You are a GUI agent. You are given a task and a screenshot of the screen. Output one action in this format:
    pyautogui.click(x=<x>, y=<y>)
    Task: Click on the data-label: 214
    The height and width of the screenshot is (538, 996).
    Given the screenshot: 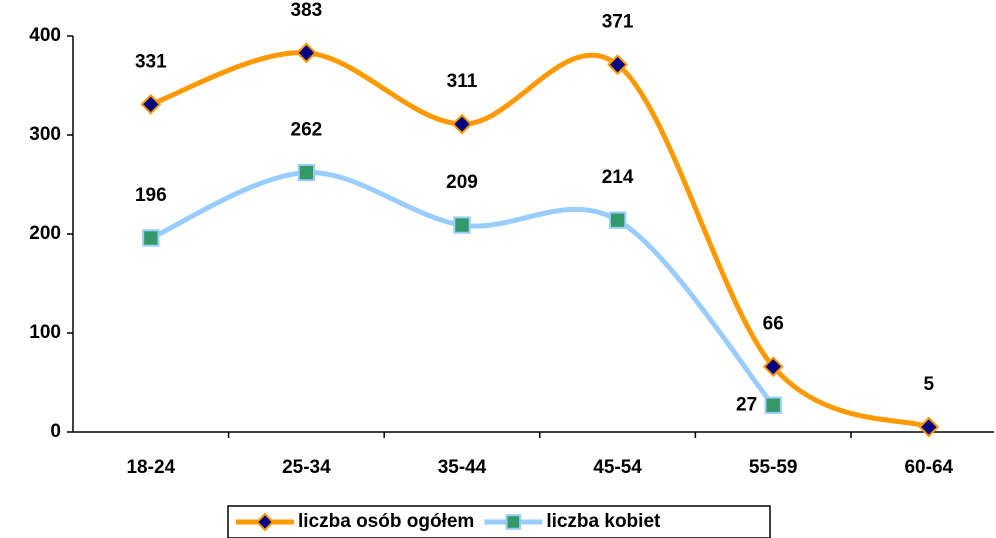 What is the action you would take?
    pyautogui.click(x=618, y=177)
    